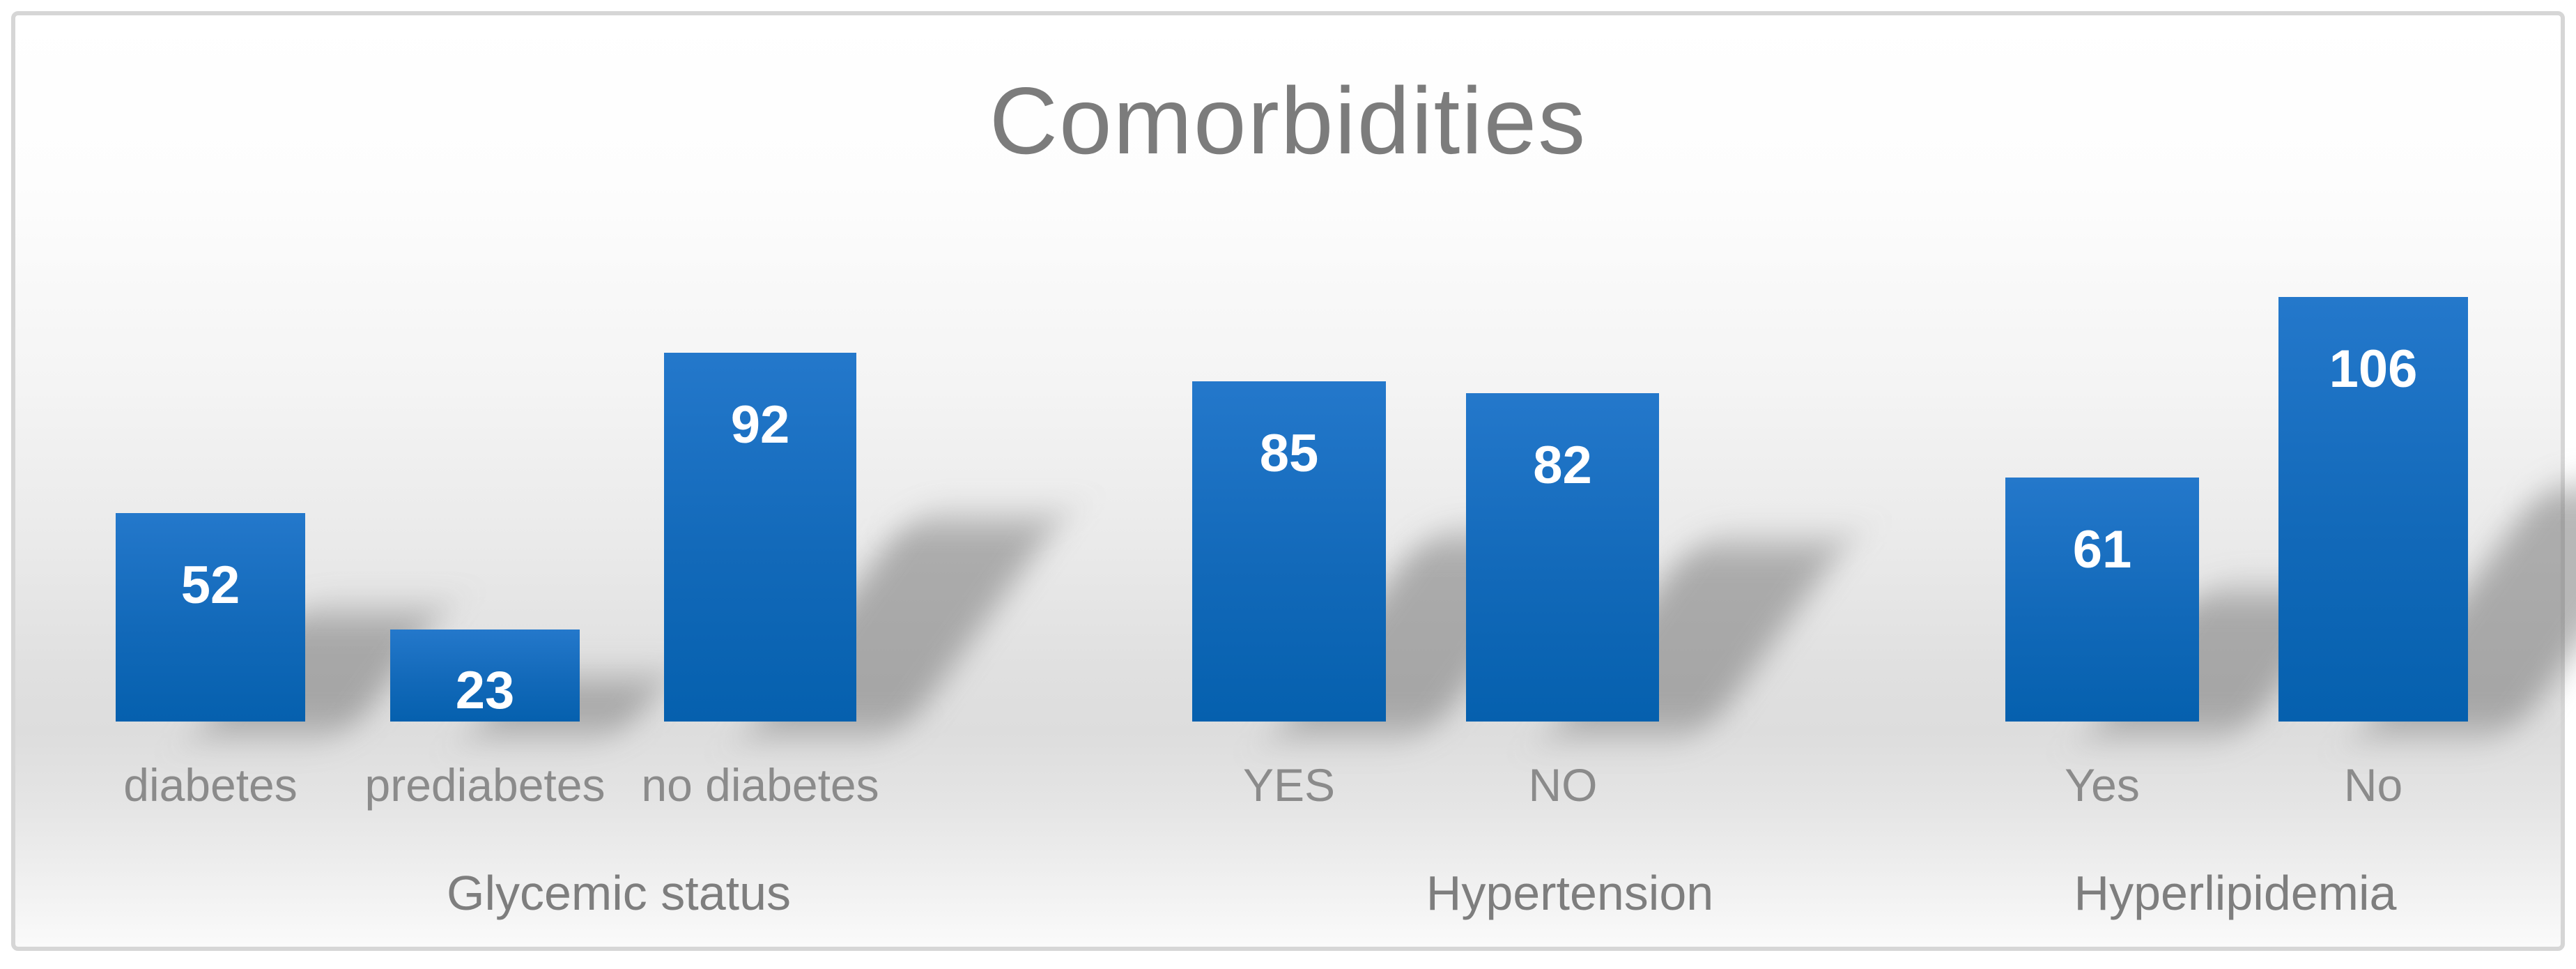 This screenshot has width=2576, height=969. Describe the element at coordinates (1288, 121) in the screenshot. I see `chart-title: Comorbidities` at that location.